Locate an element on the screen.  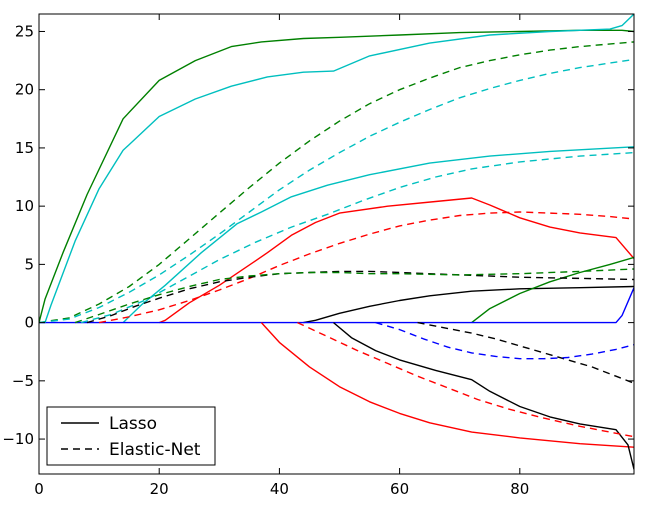
legend-label-elastic-net: Elastic-Net is located at coordinates (155, 450).